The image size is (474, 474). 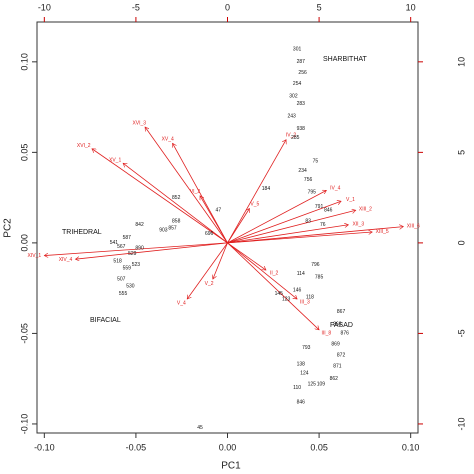 What do you see at coordinates (310, 298) in the screenshot?
I see `point-label: 118` at bounding box center [310, 298].